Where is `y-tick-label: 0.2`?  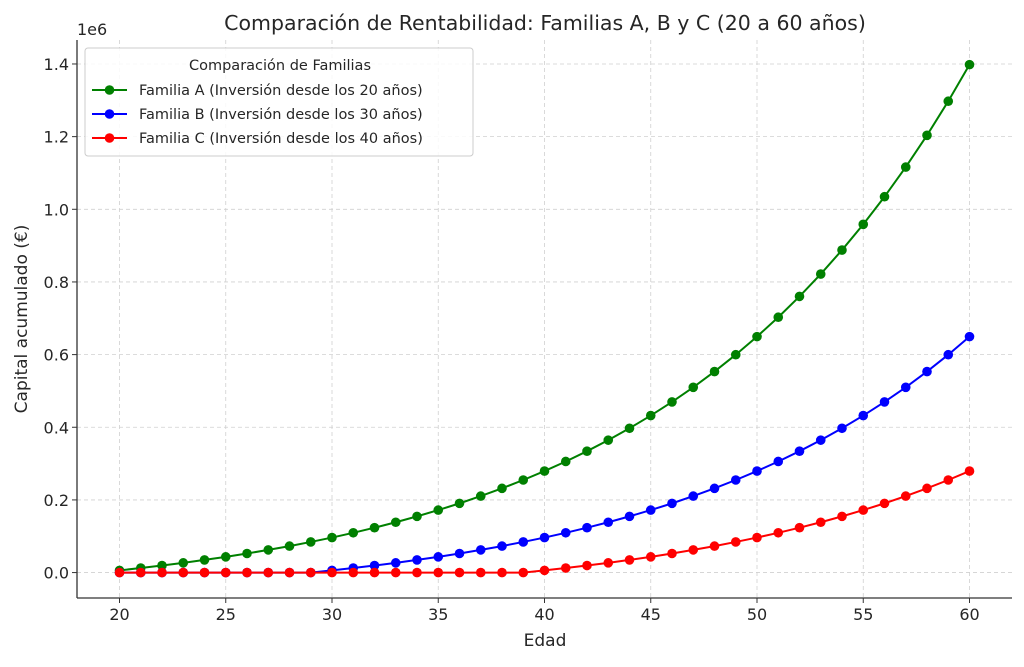 y-tick-label: 0.2 is located at coordinates (56, 500).